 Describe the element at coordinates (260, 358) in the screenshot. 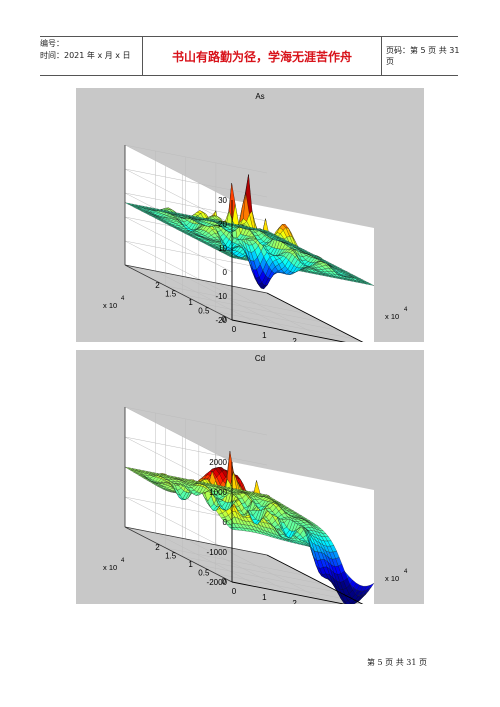

I see `chart-title: Cd` at that location.